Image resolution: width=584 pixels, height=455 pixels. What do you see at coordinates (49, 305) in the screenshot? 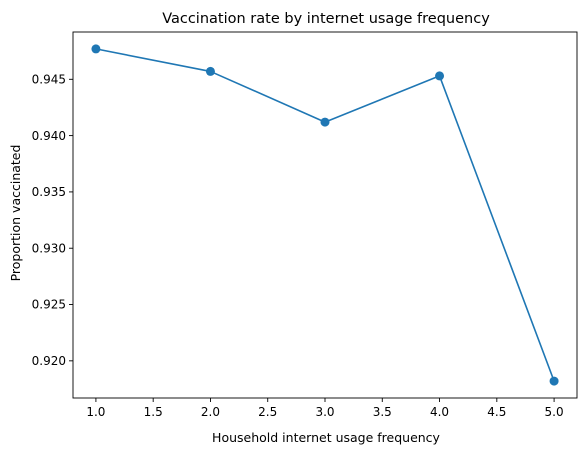
I see `y-tick-label: 0.925` at bounding box center [49, 305].